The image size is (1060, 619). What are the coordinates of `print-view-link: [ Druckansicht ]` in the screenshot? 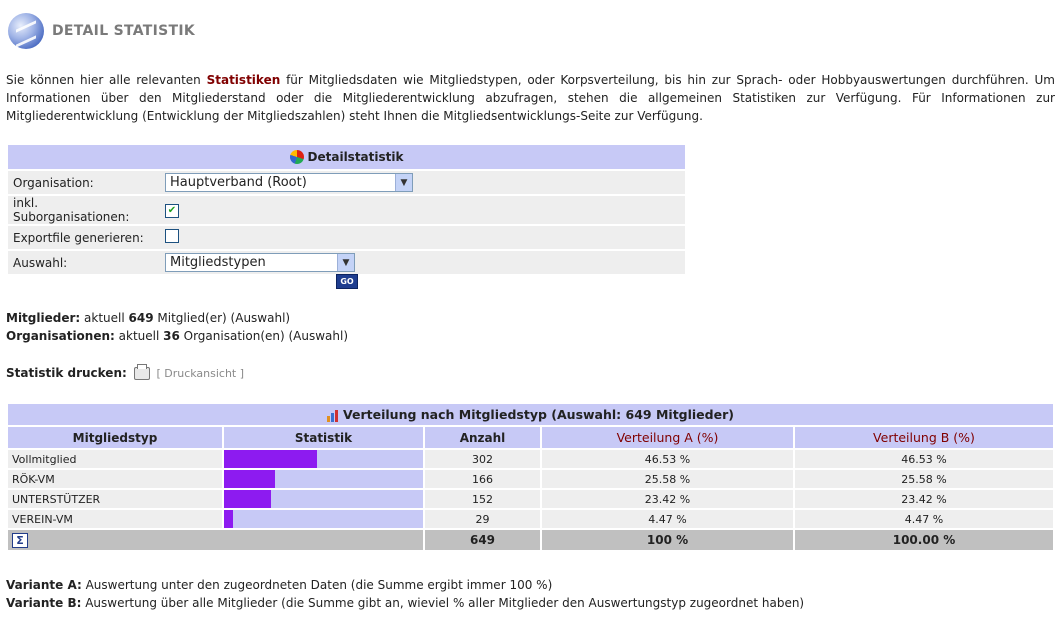 It's located at (200, 373).